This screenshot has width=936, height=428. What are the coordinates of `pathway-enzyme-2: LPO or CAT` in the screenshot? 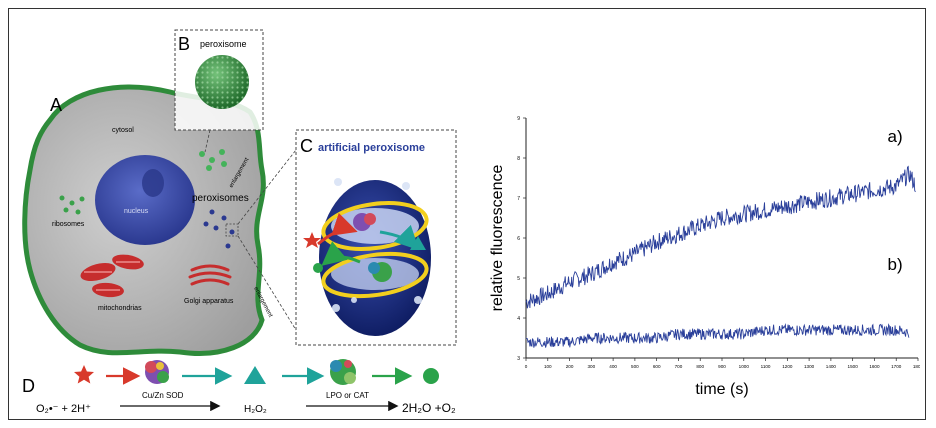 It's located at (347, 395).